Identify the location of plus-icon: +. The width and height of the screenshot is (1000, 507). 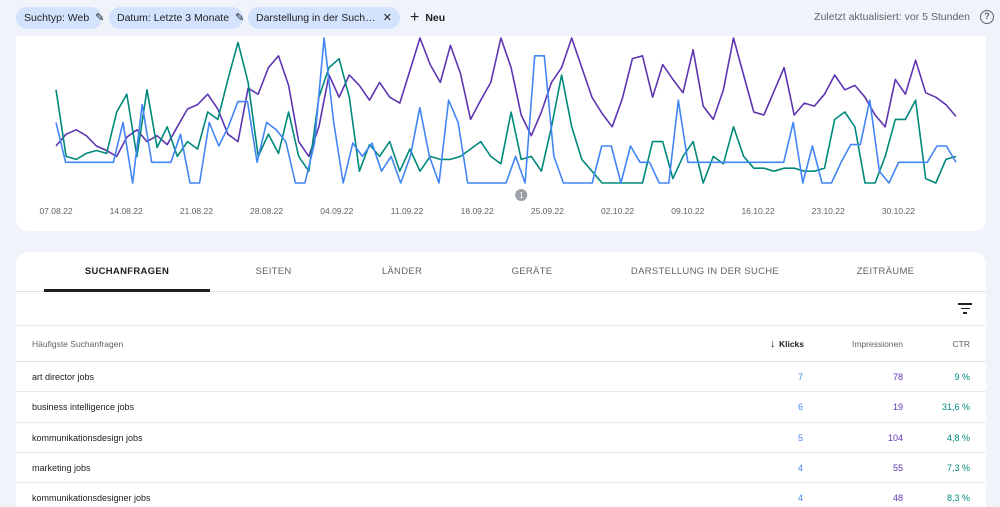
(415, 17).